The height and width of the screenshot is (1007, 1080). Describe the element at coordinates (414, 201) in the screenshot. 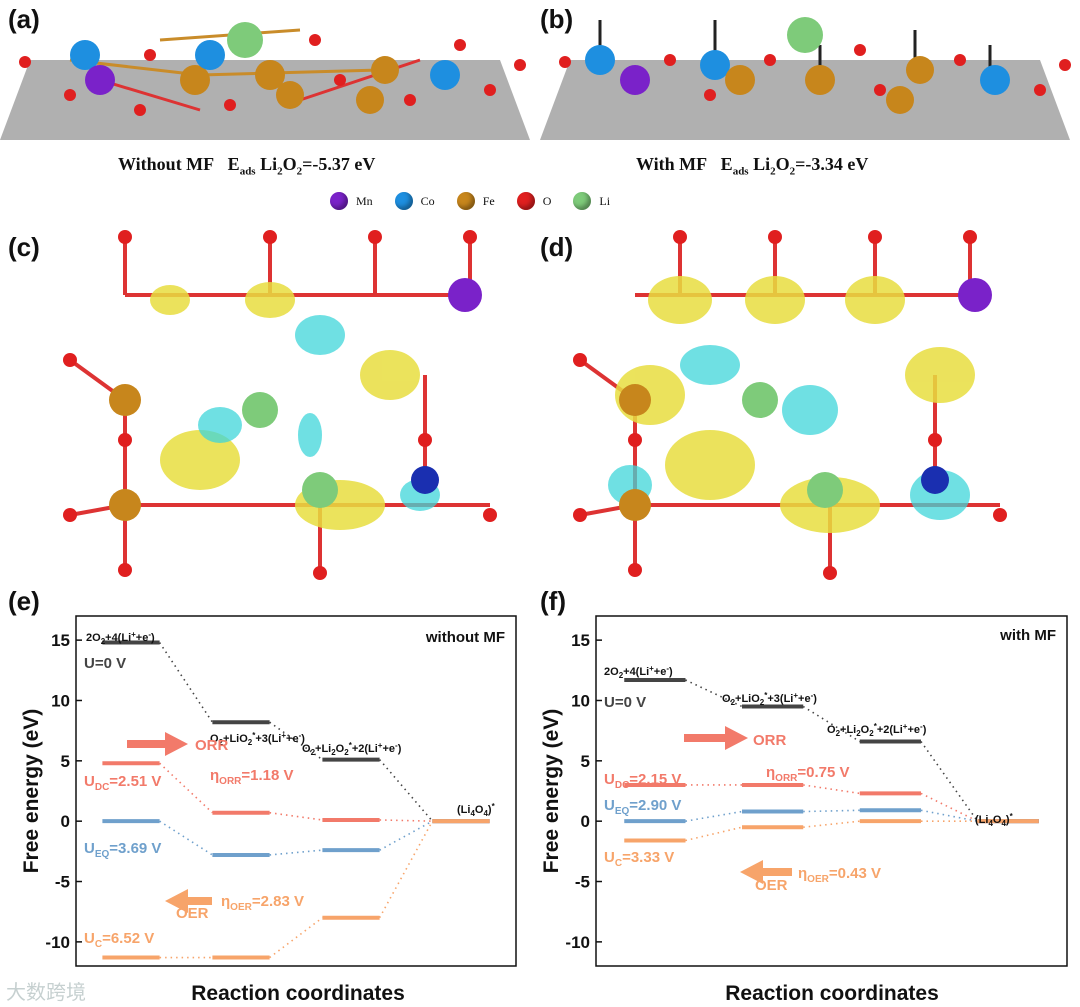

I see `legend-item-co: Co` at that location.